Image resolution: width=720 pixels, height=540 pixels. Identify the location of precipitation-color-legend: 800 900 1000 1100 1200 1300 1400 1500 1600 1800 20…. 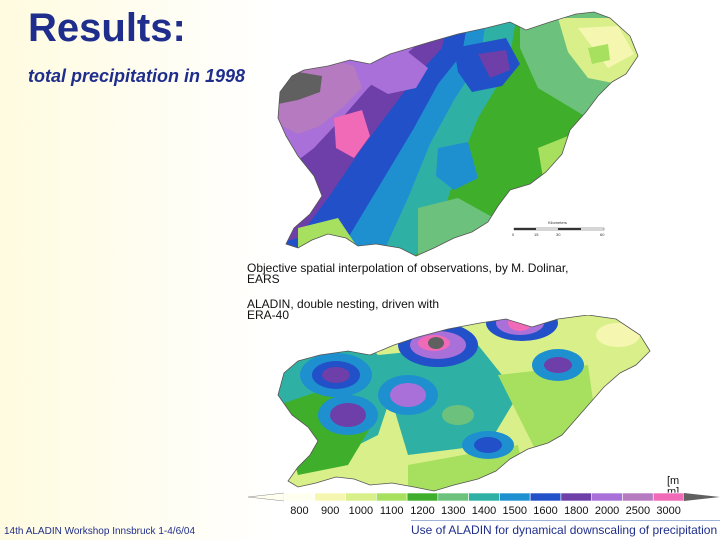
(484, 504).